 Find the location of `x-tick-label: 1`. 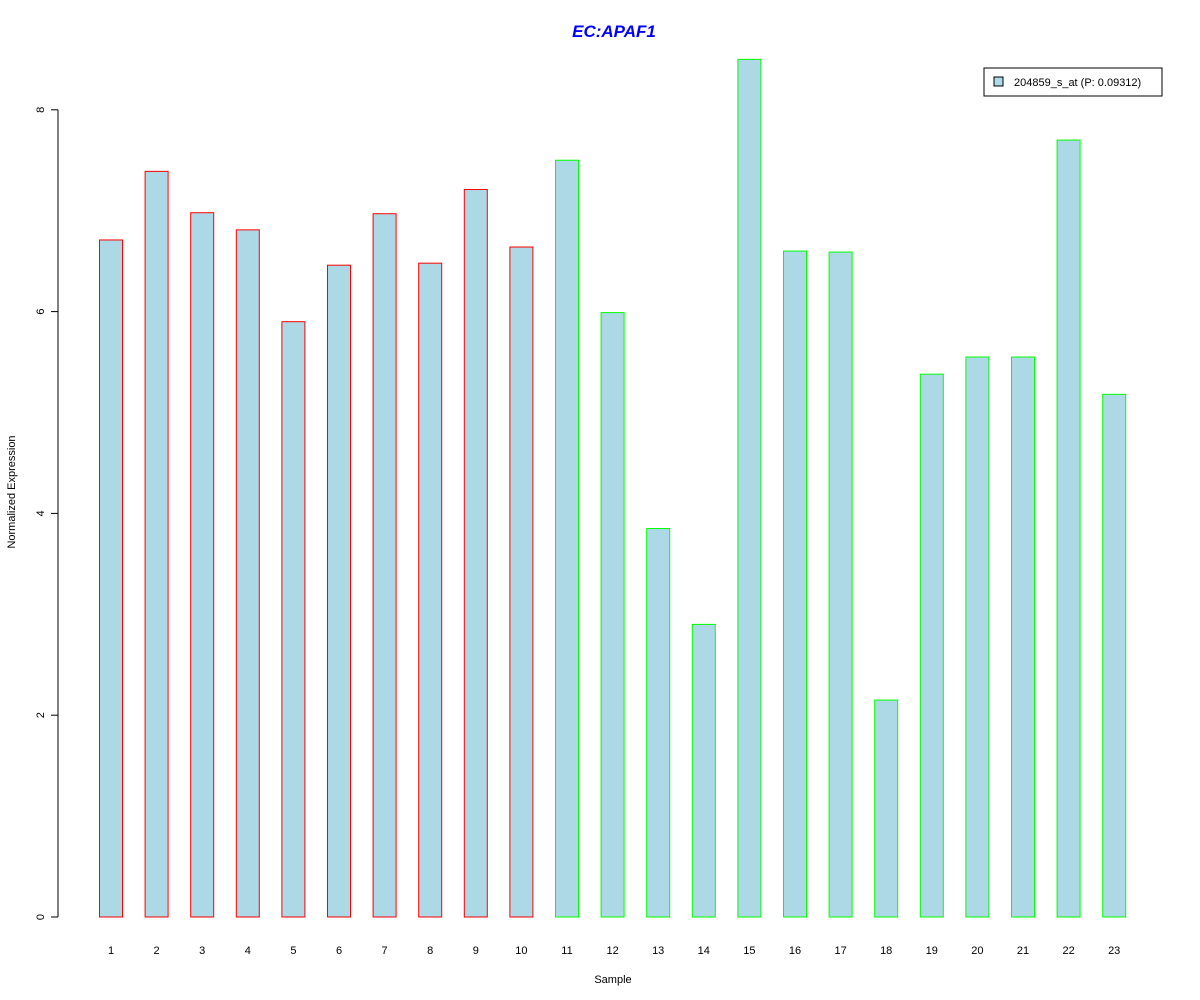

x-tick-label: 1 is located at coordinates (111, 951).